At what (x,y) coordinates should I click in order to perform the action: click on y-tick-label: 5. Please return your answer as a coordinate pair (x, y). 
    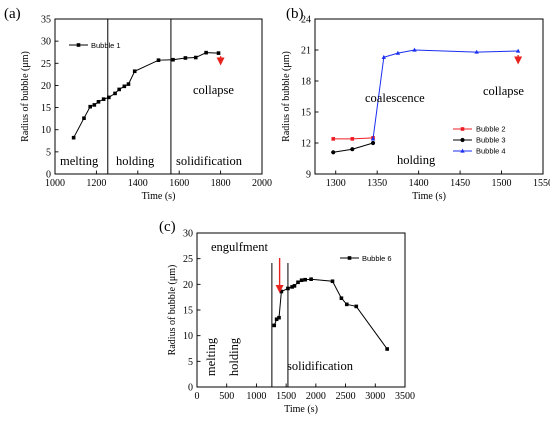
    Looking at the image, I should click on (48, 152).